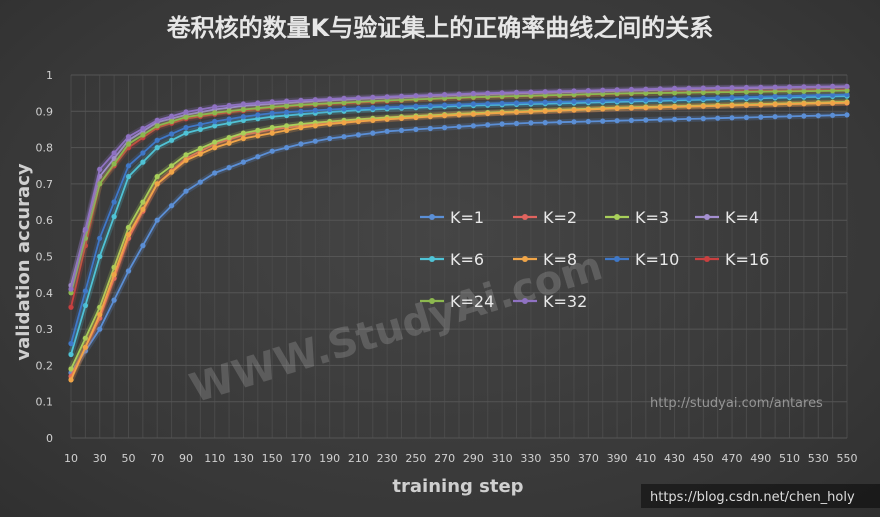 The height and width of the screenshot is (517, 880). Describe the element at coordinates (530, 458) in the screenshot. I see `x-tick-label: 330` at that location.